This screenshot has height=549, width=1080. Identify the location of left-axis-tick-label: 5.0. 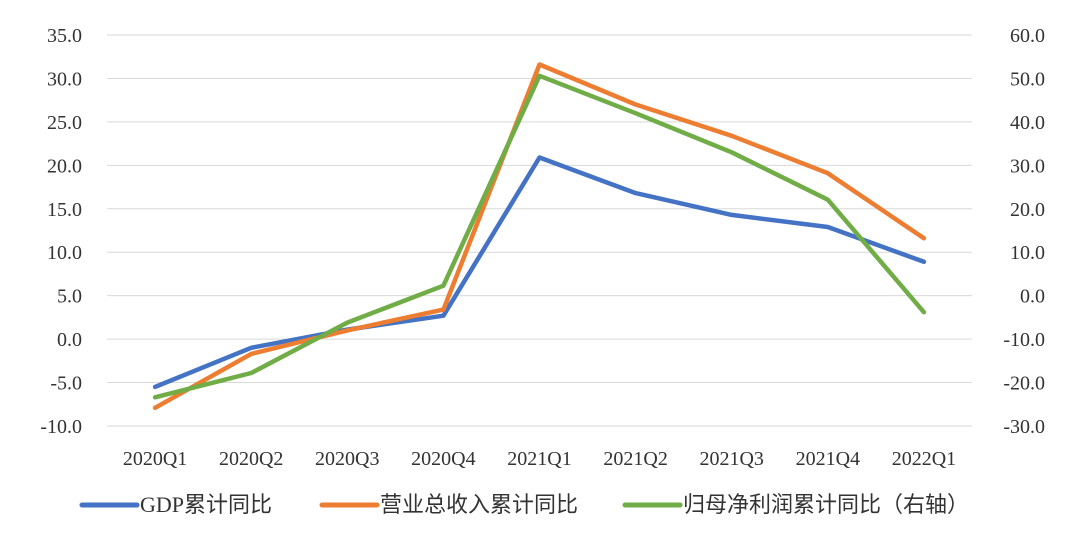
(69, 297).